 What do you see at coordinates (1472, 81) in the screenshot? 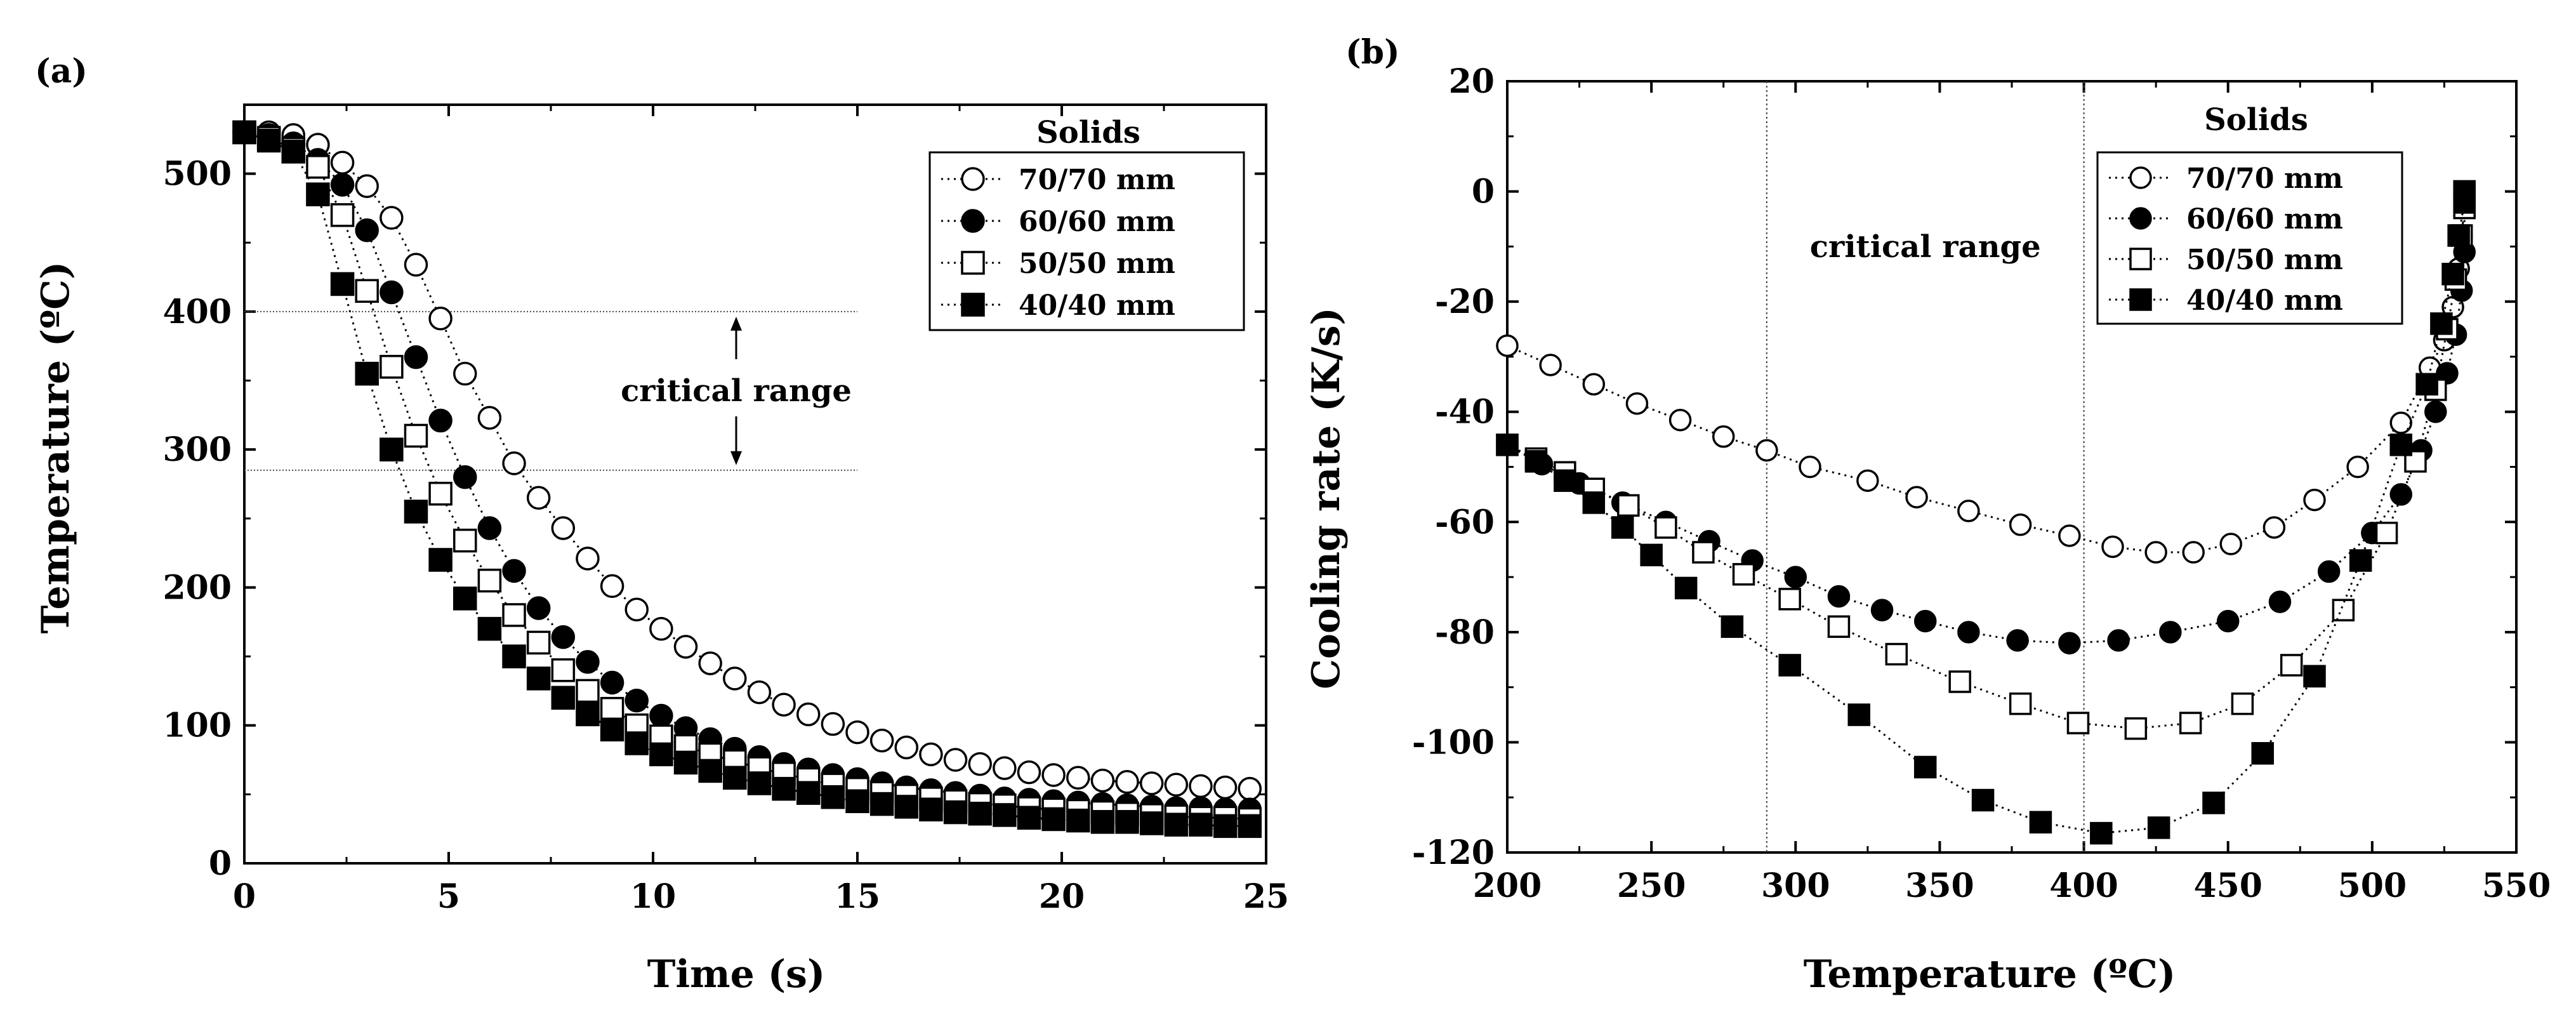
I see `panel-b-y-tick-label: 20` at bounding box center [1472, 81].